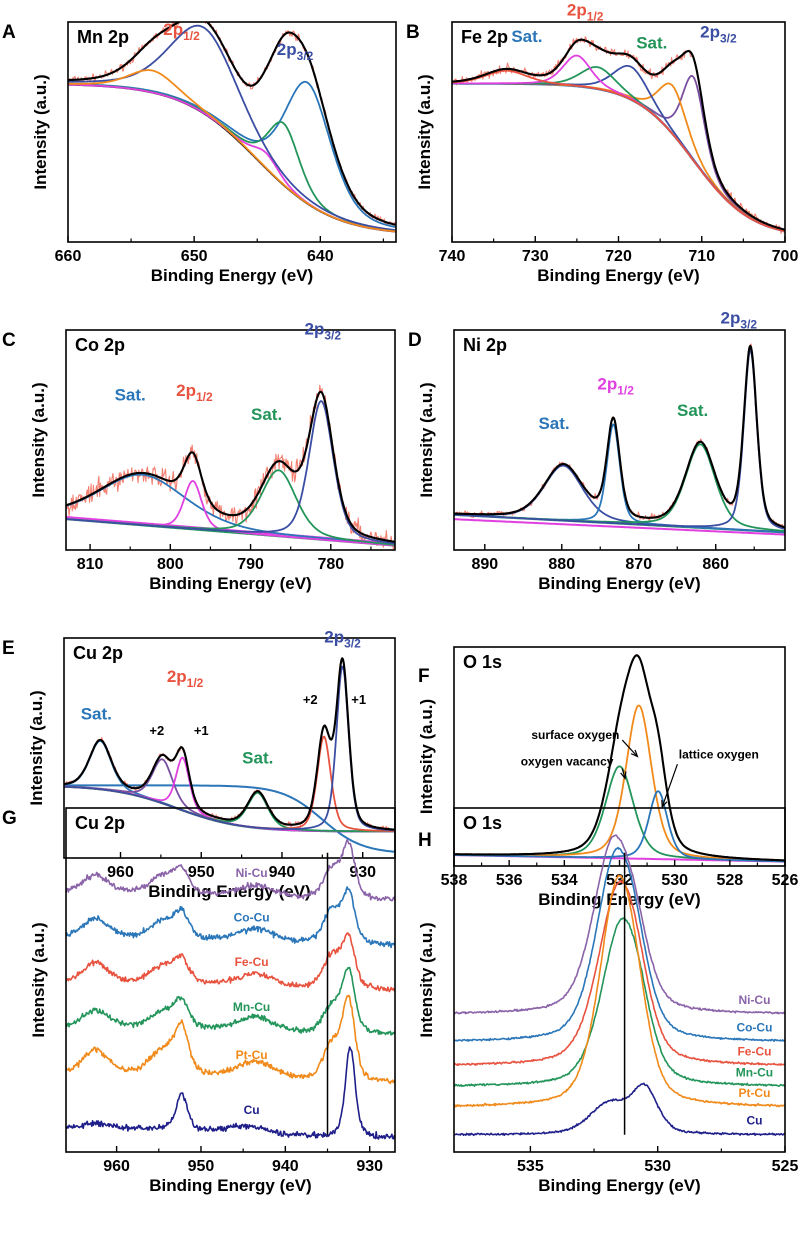 The image size is (803, 1239). I want to click on x-tick-label: 940, so click(282, 872).